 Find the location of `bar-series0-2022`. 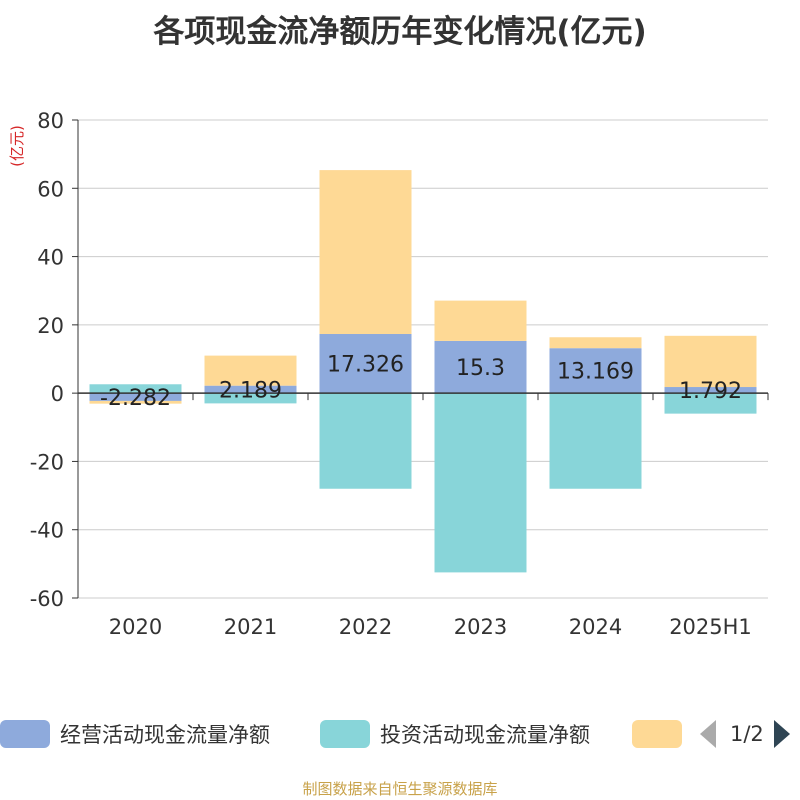

bar-series0-2022 is located at coordinates (365, 363).